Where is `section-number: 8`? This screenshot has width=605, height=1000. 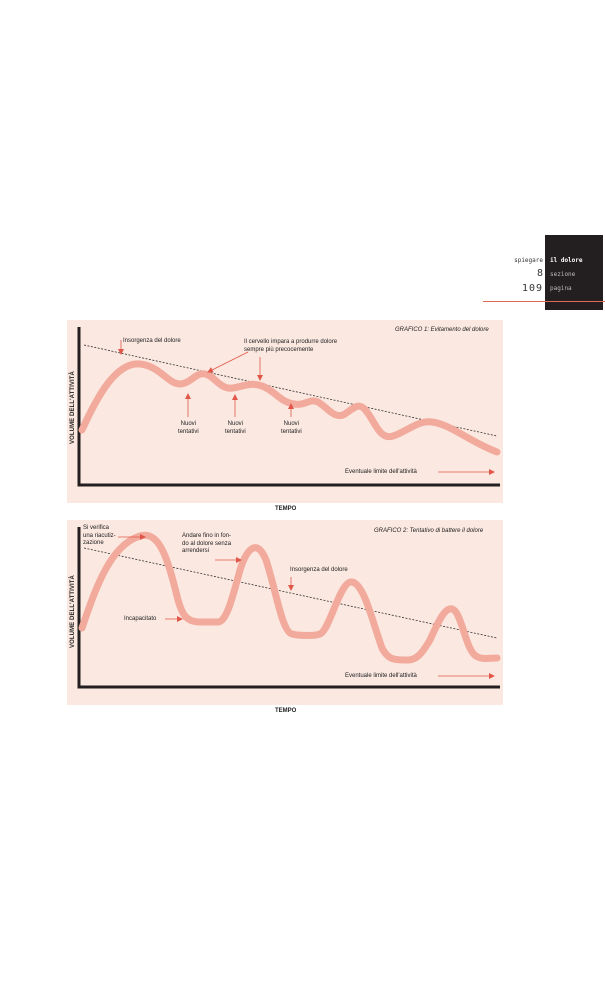 section-number: 8 is located at coordinates (539, 273).